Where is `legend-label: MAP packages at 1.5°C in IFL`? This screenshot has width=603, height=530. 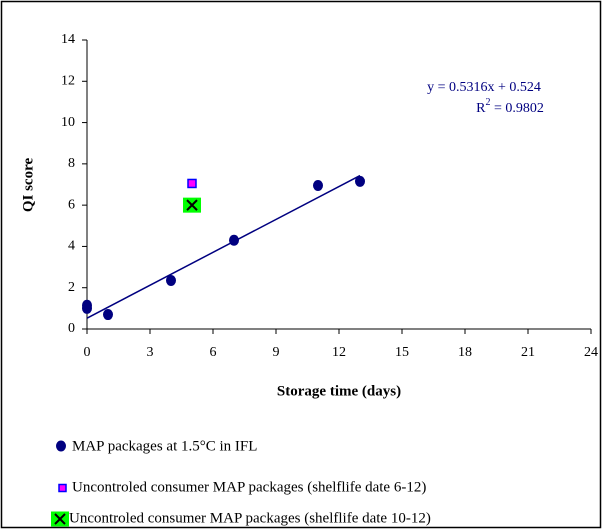 legend-label: MAP packages at 1.5°C in IFL is located at coordinates (164, 446).